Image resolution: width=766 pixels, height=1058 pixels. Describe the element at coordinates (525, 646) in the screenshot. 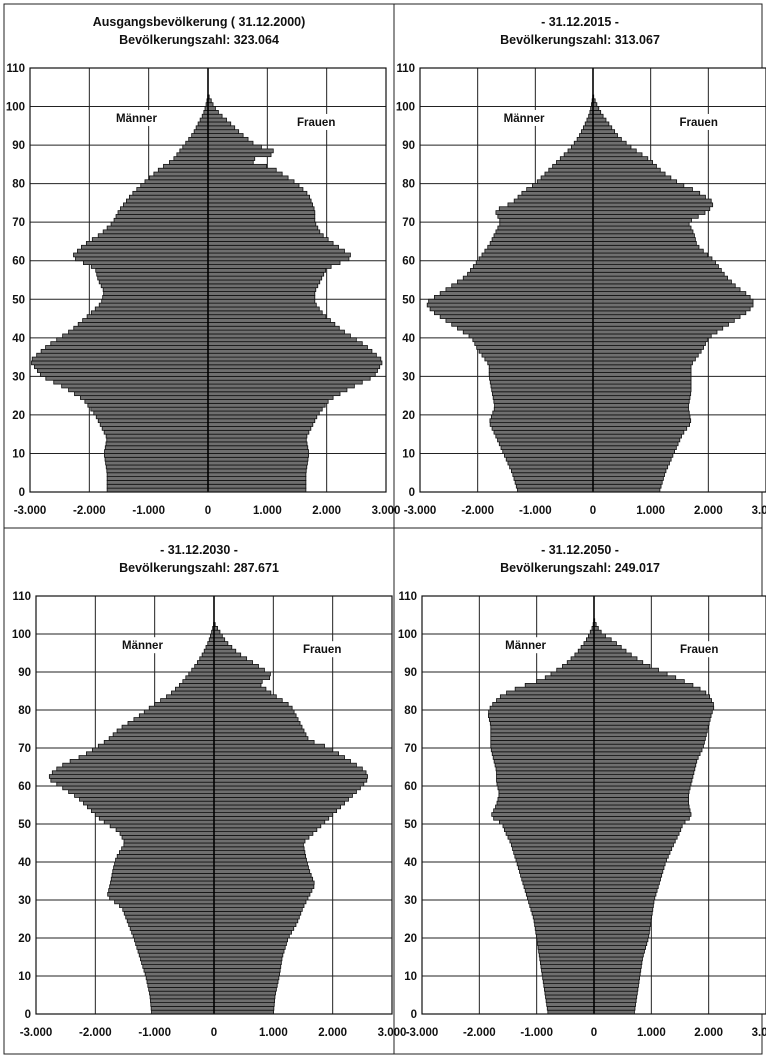

I see `legend-label-maenner: Männer` at that location.